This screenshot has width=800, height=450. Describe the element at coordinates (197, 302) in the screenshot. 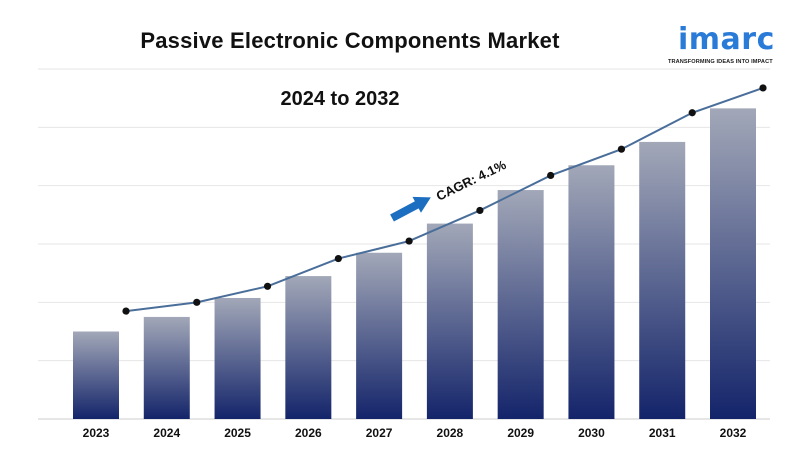

I see `trend-point-2024` at that location.